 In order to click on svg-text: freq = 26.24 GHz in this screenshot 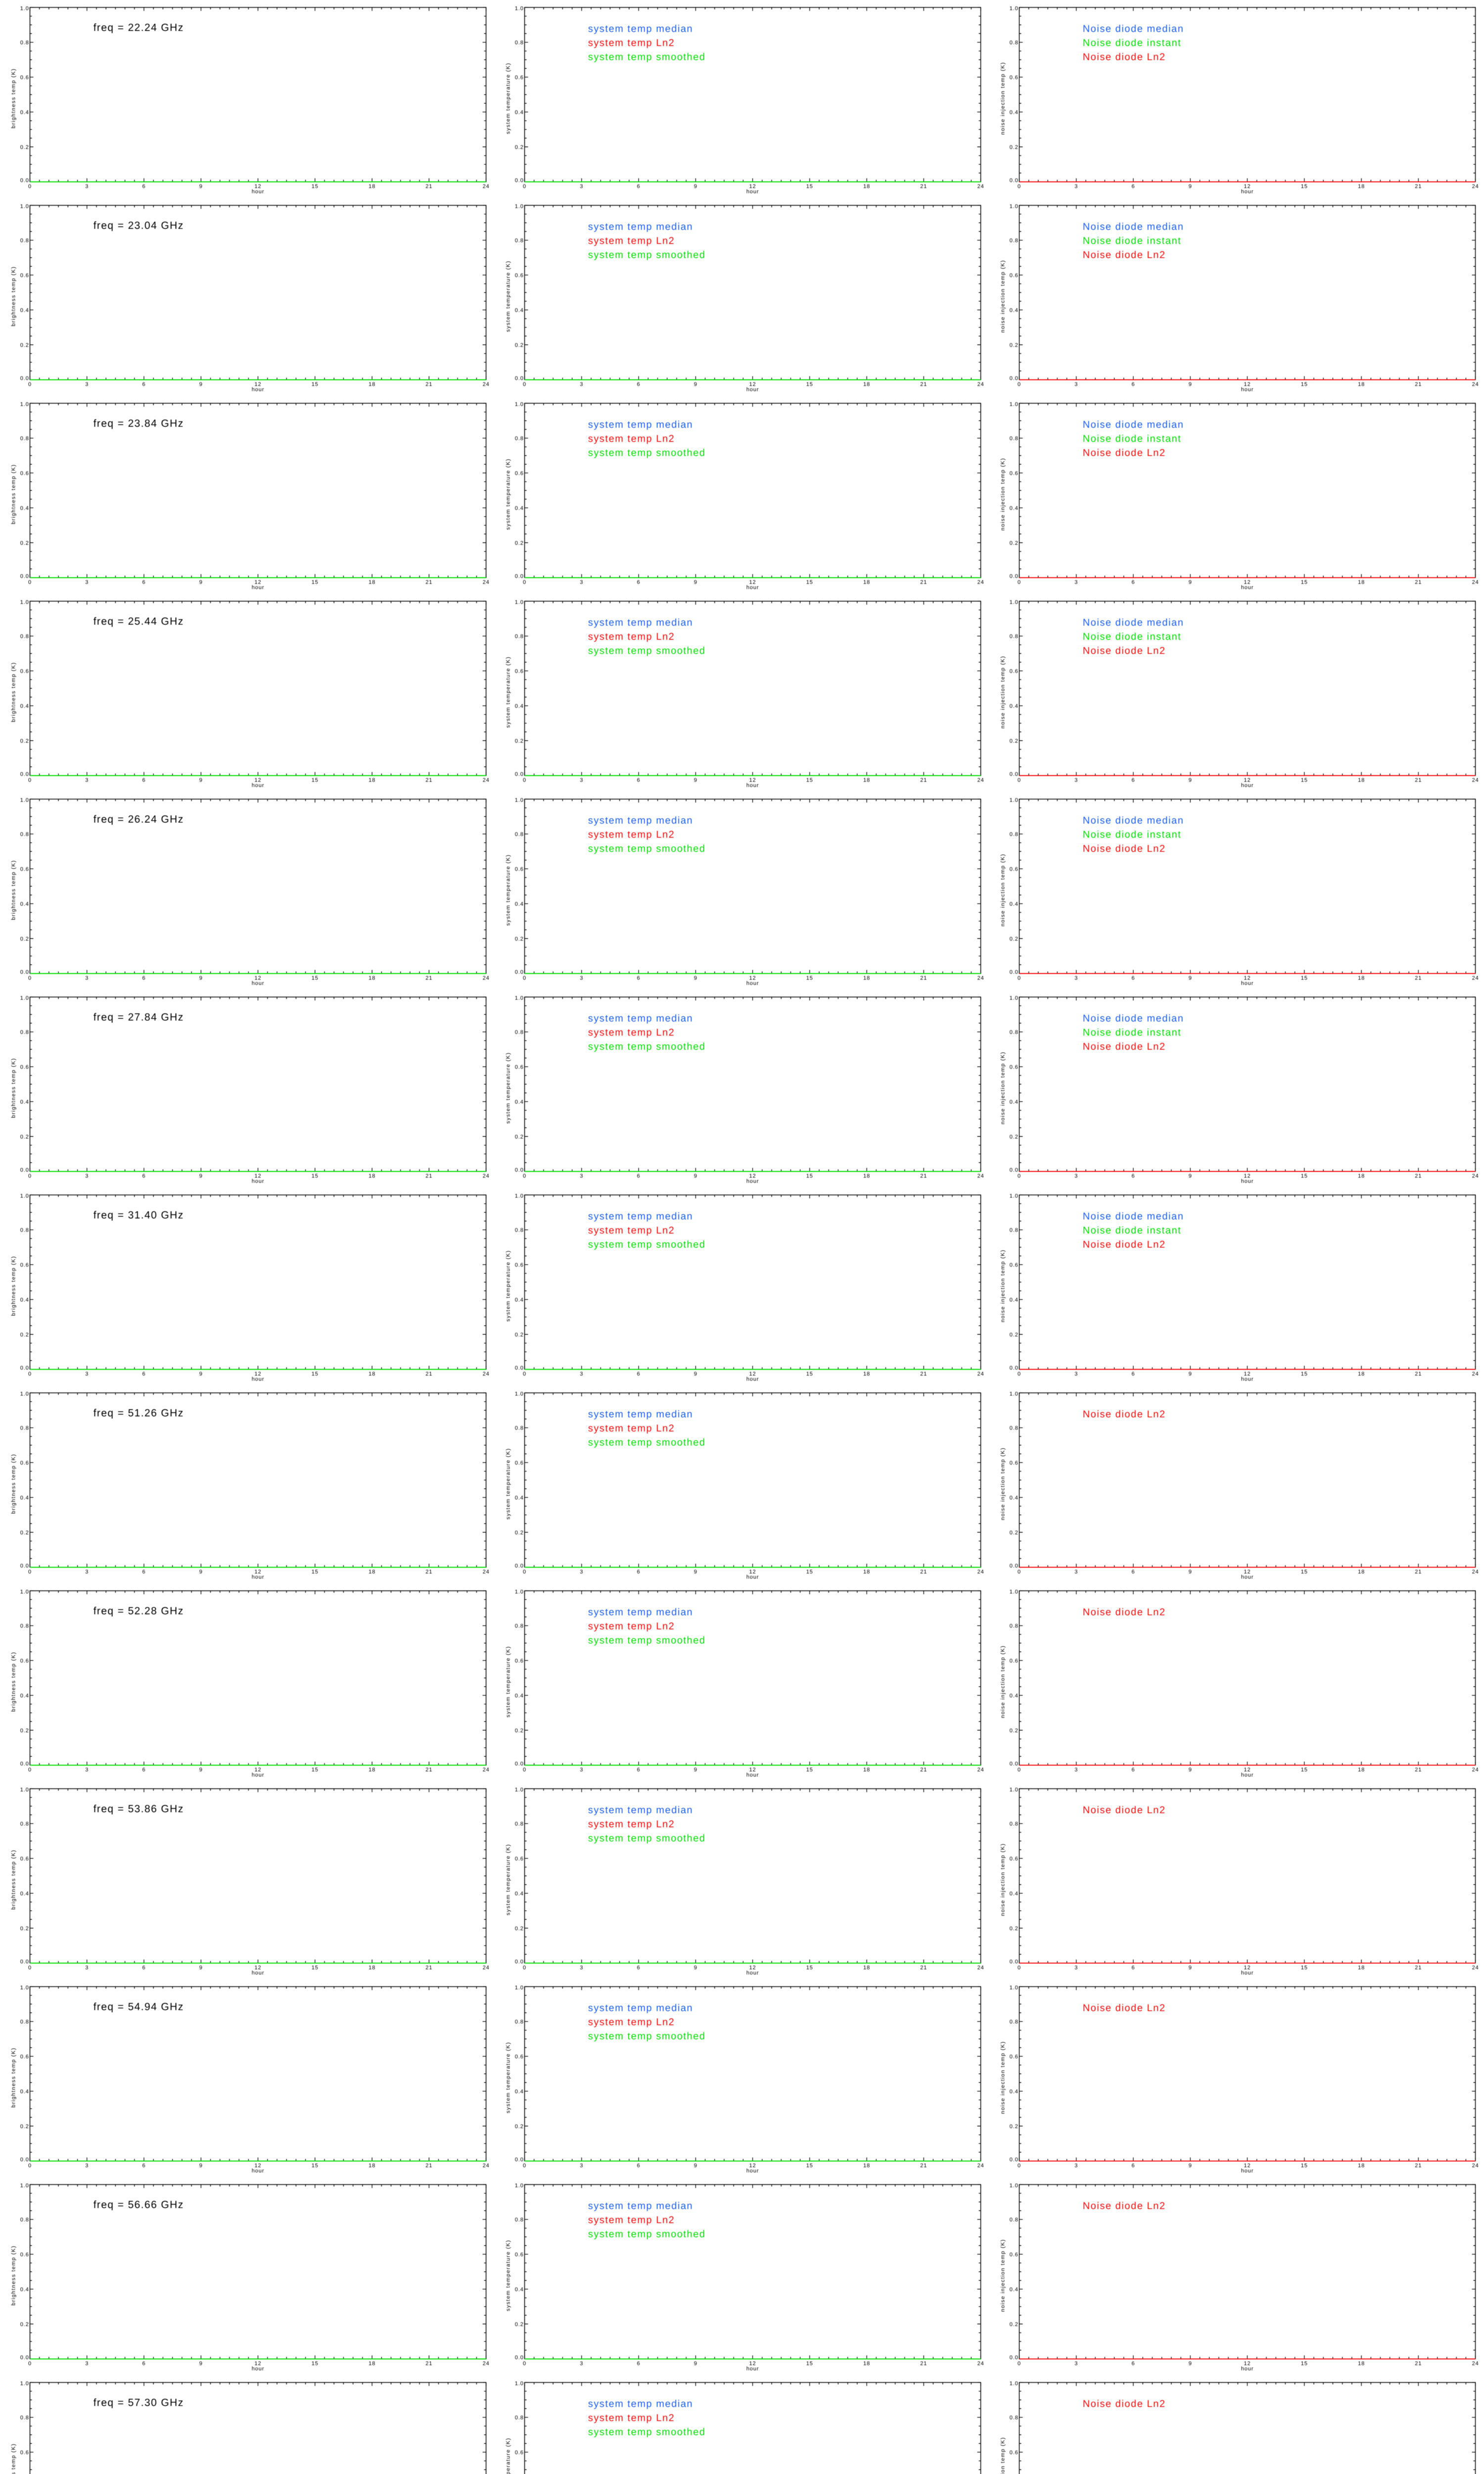, I will do `click(138, 819)`.